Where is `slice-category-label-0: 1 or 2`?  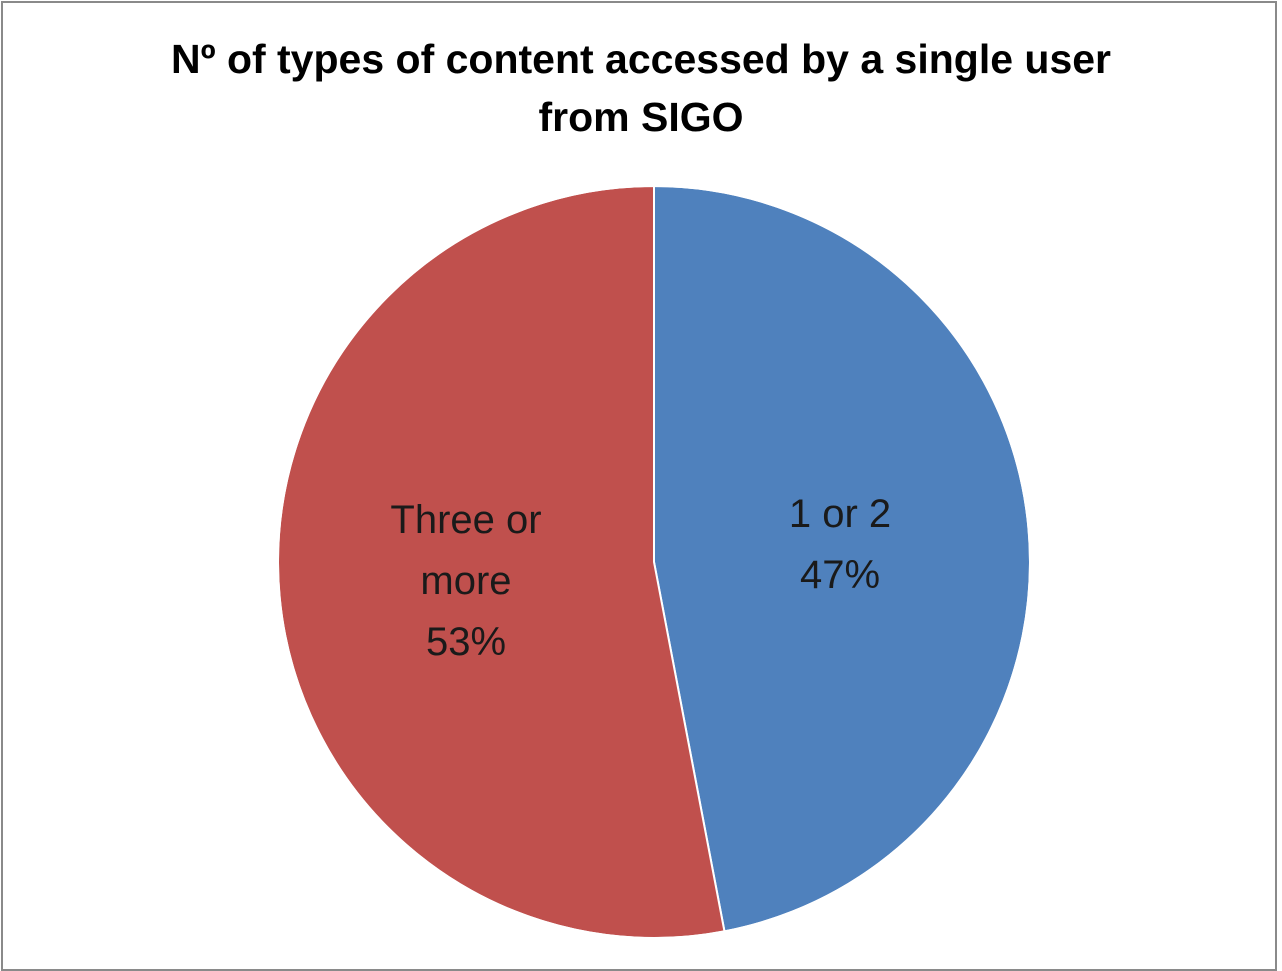 slice-category-label-0: 1 or 2 is located at coordinates (840, 514).